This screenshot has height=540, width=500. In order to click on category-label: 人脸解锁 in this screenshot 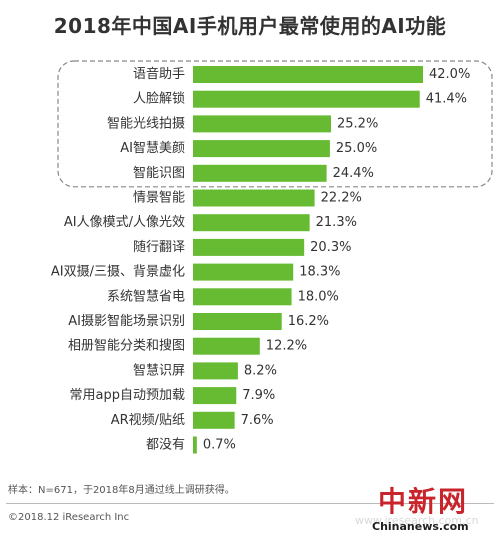, I will do `click(159, 99)`.